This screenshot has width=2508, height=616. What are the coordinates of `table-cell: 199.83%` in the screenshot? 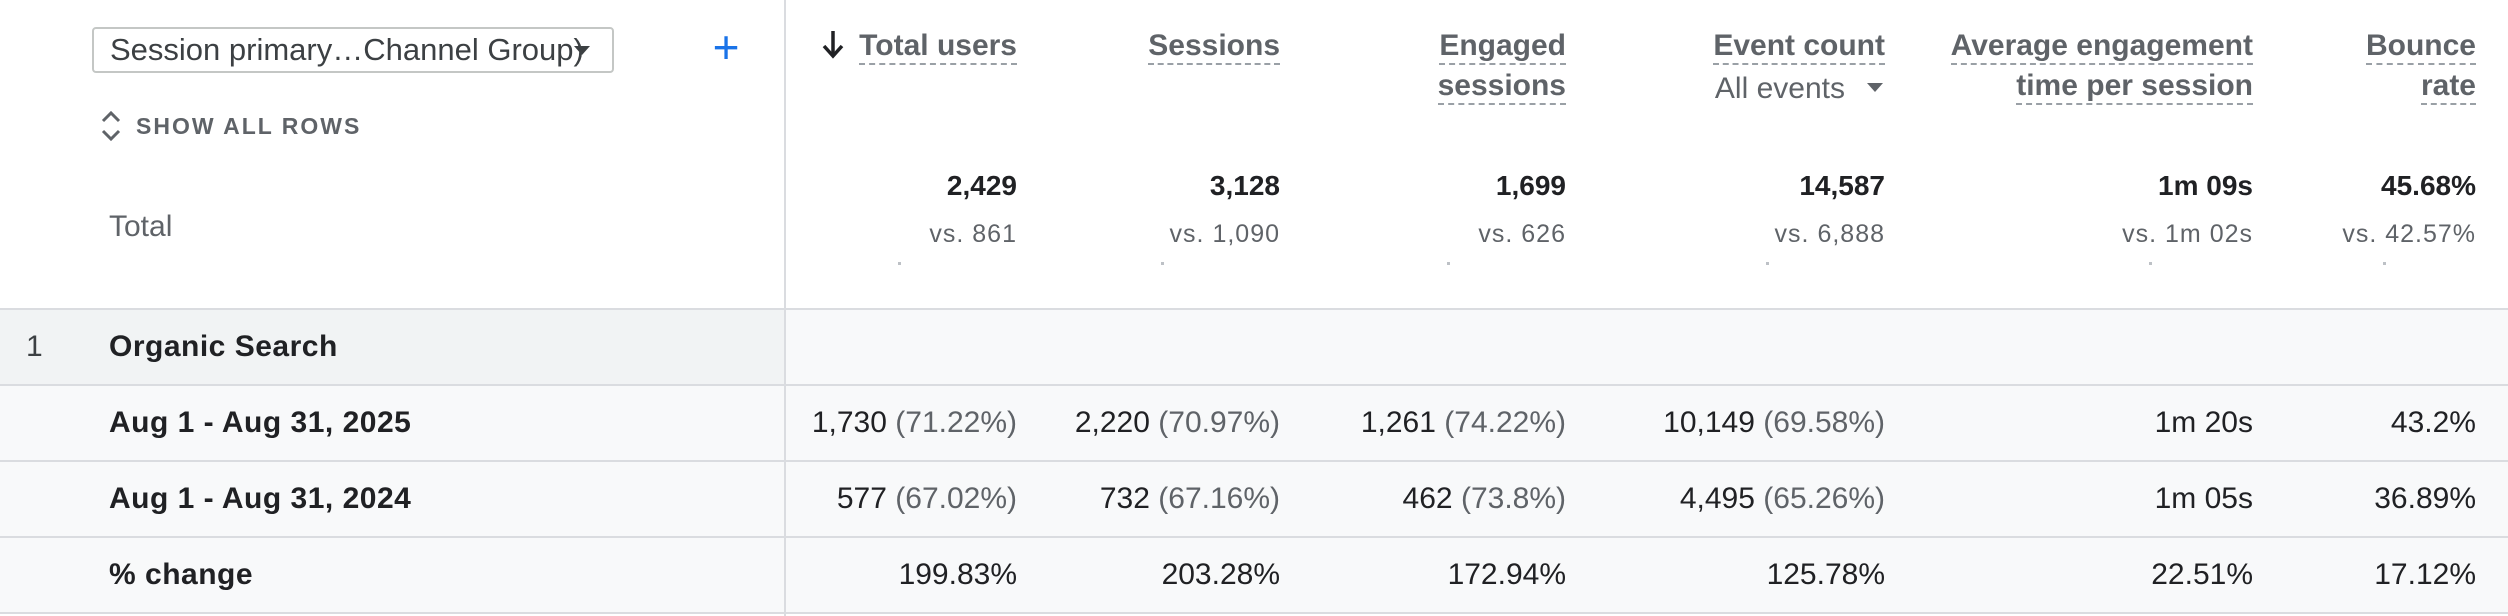 It's located at (957, 574).